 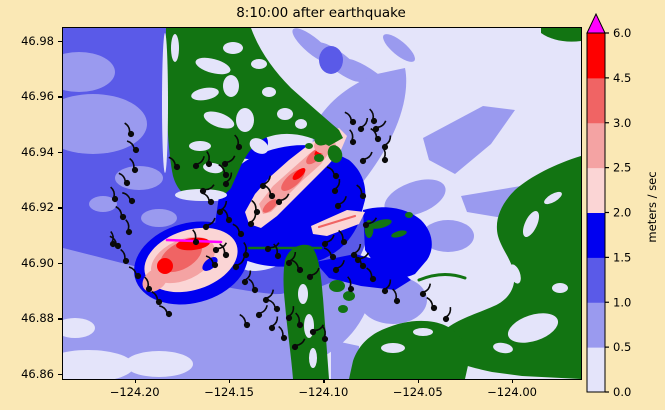 I want to click on map-region-hotspotC-core, so click(x=337, y=221).